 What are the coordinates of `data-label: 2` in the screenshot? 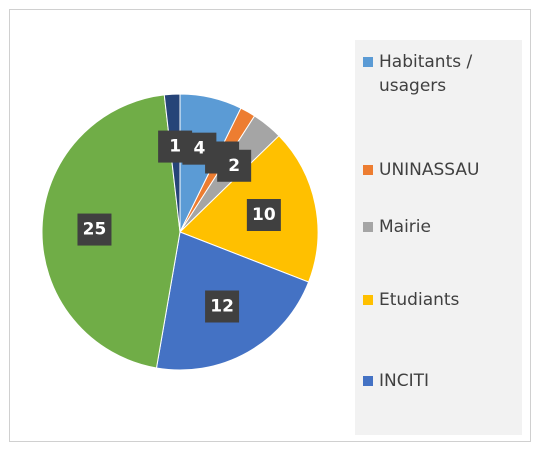 It's located at (234, 165).